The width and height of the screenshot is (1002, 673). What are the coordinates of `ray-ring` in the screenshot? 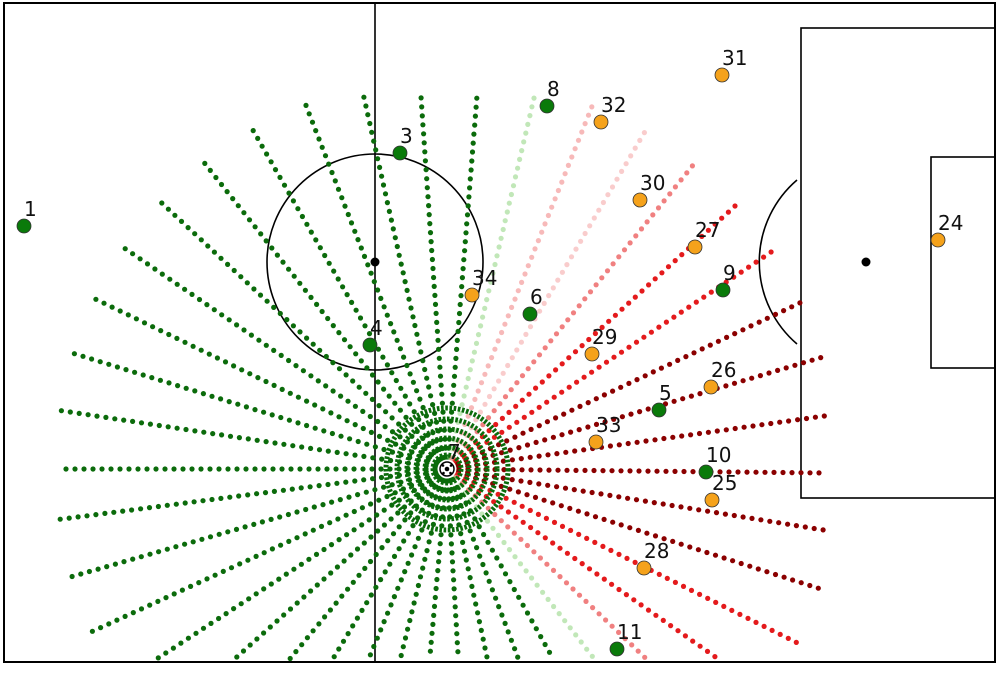 It's located at (447, 469).